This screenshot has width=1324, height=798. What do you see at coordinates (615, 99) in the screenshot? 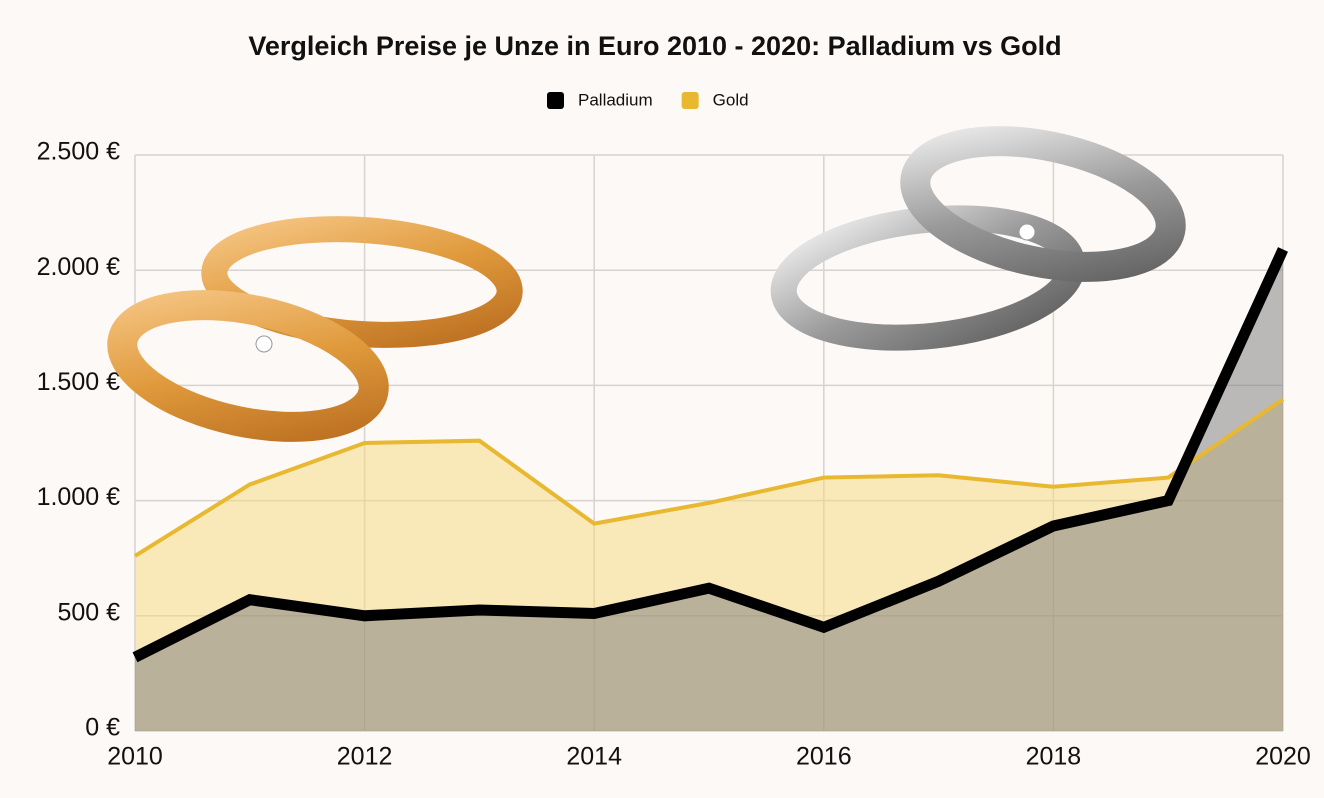
I see `legend-label: Palladium` at bounding box center [615, 99].